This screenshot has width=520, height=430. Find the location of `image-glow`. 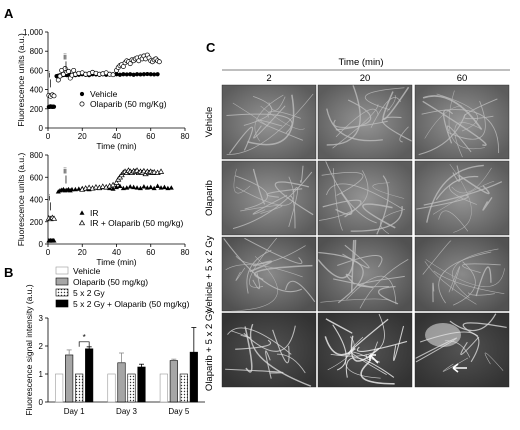

image-glow is located at coordinates (462, 350).